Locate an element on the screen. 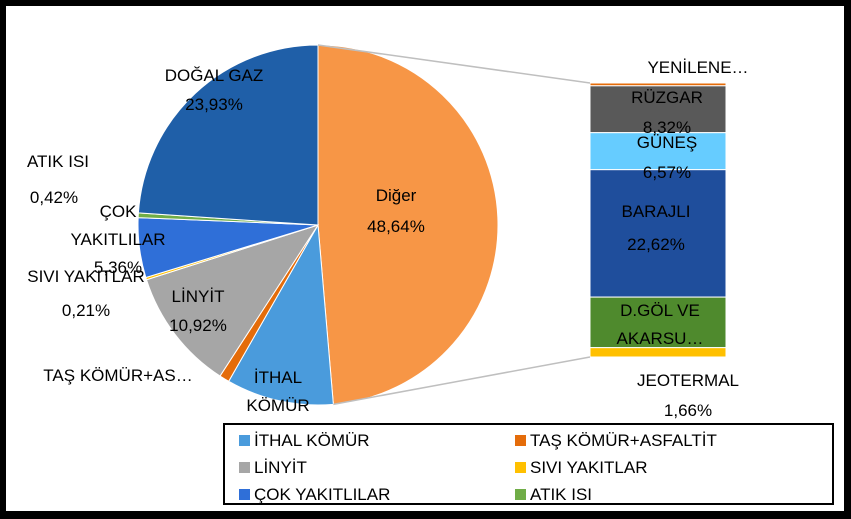 The width and height of the screenshot is (851, 519). data-label-name: SIVI YAKITLAR is located at coordinates (86, 276).